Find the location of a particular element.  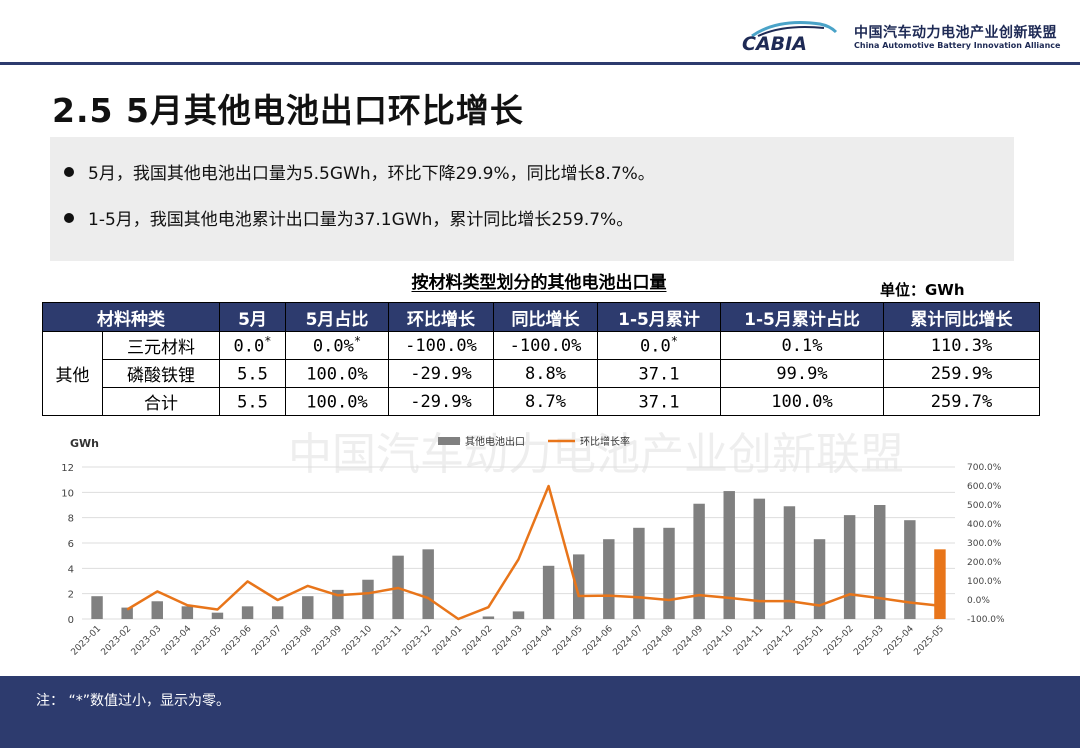

cum-cell: 37.1 is located at coordinates (659, 373).